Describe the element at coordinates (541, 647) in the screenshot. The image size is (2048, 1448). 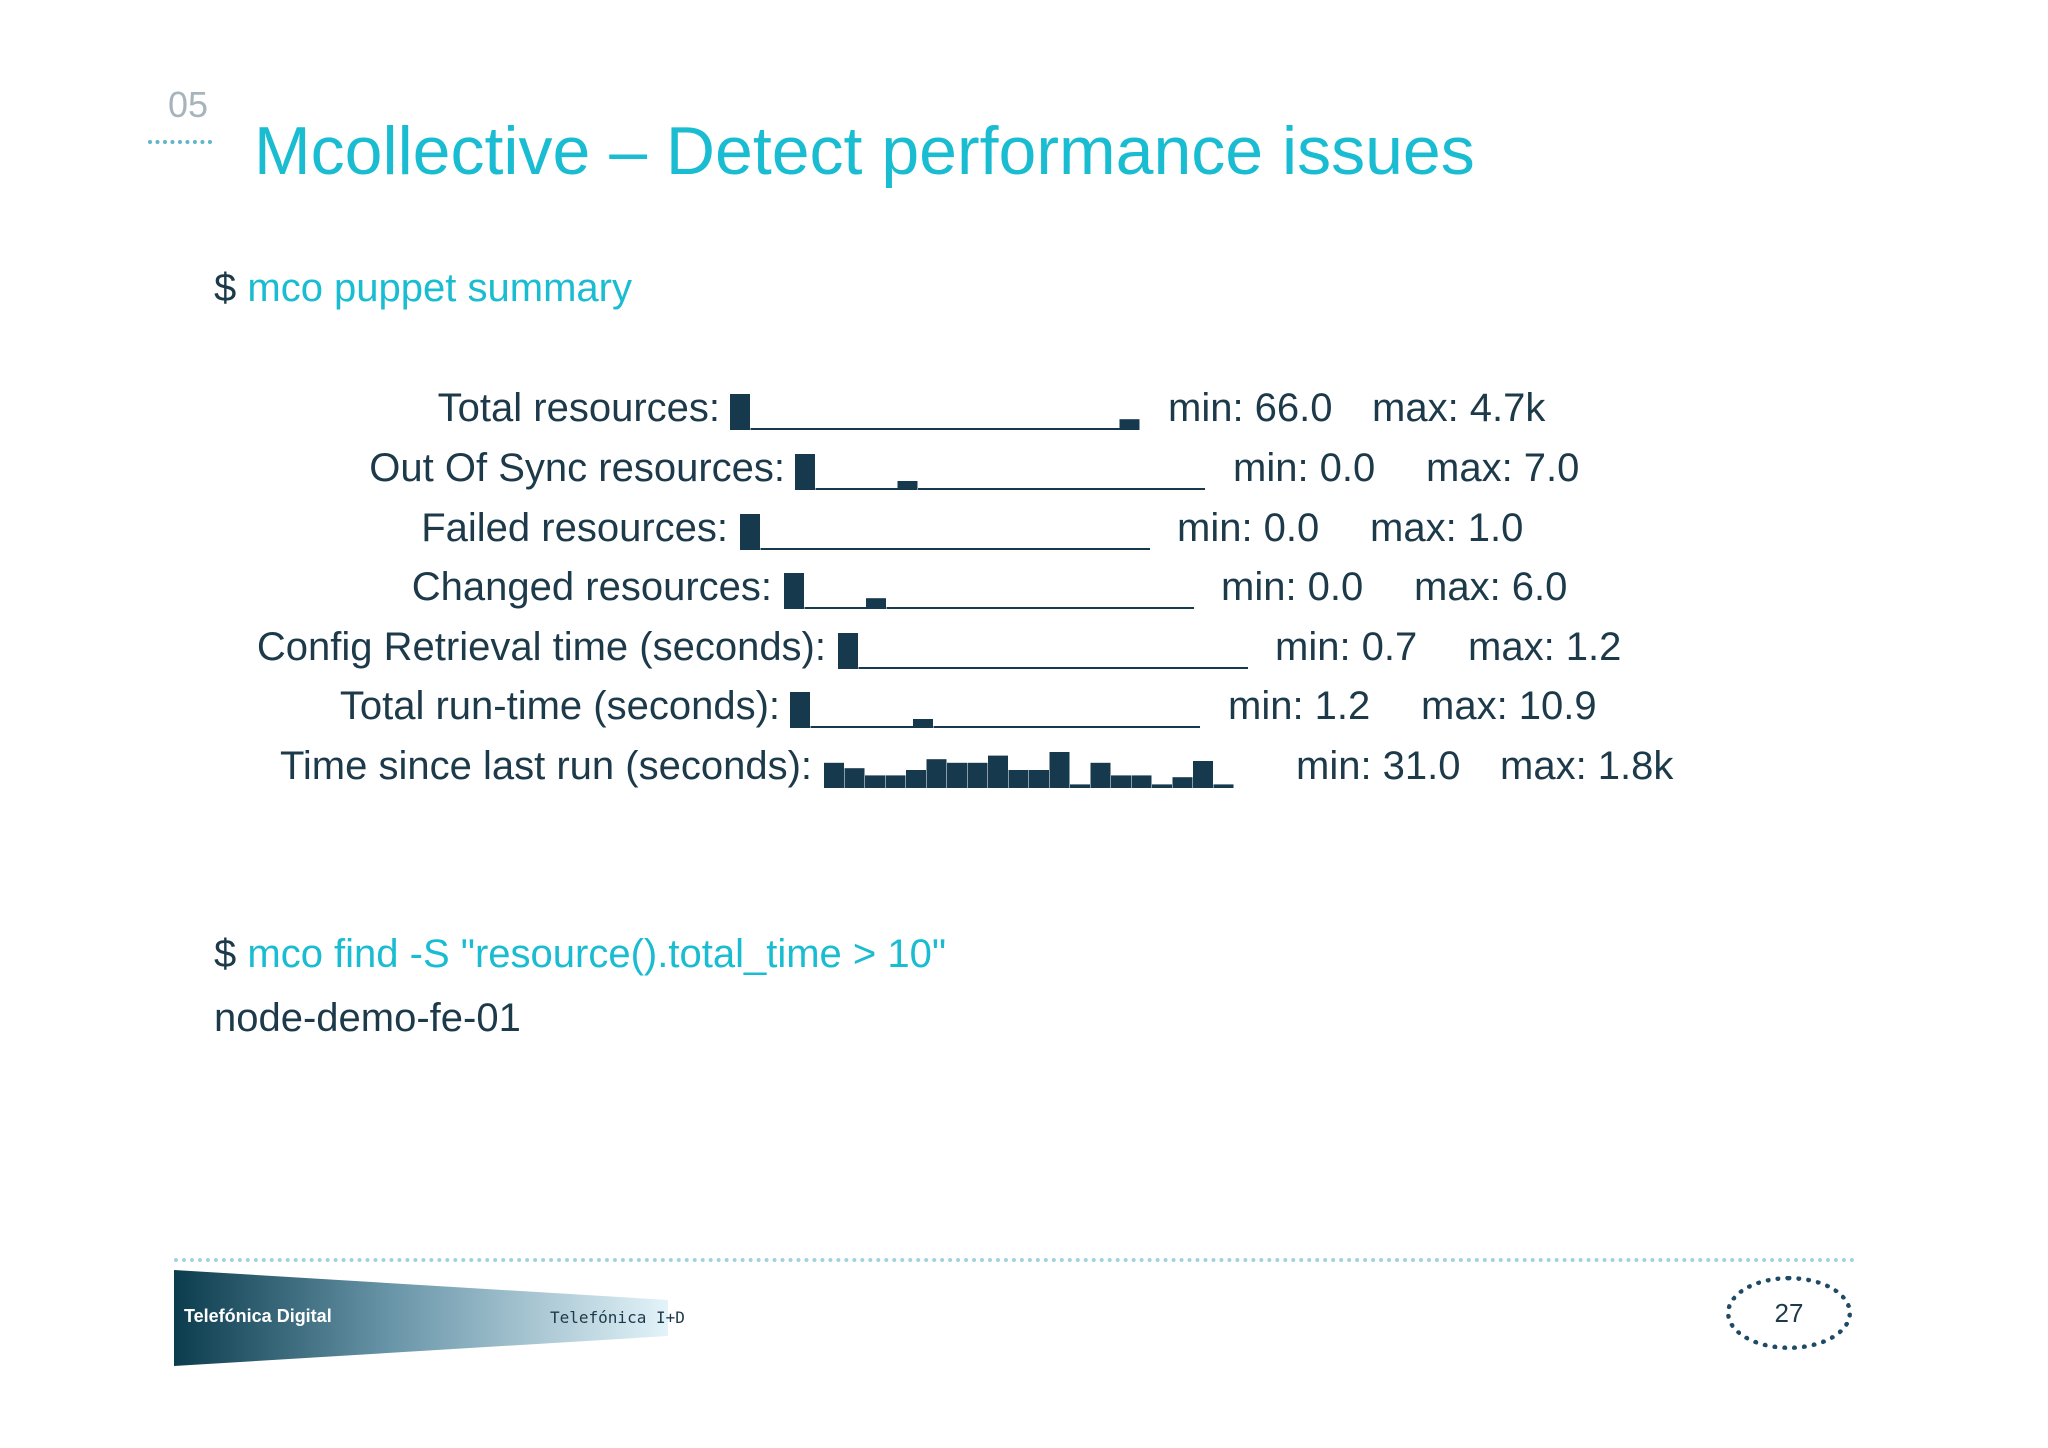
I see `summary-label: Config Retrieval time (seconds):` at that location.